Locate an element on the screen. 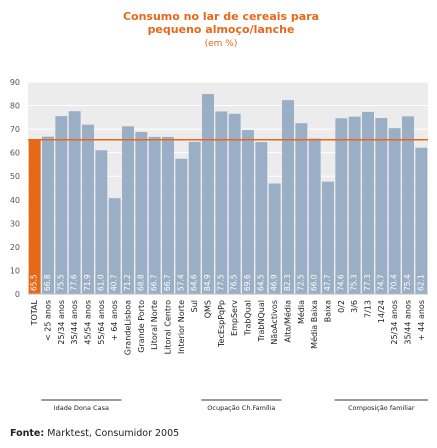 The image size is (437, 448). source-text: Marktest, Consumidor 2005 is located at coordinates (111, 433).